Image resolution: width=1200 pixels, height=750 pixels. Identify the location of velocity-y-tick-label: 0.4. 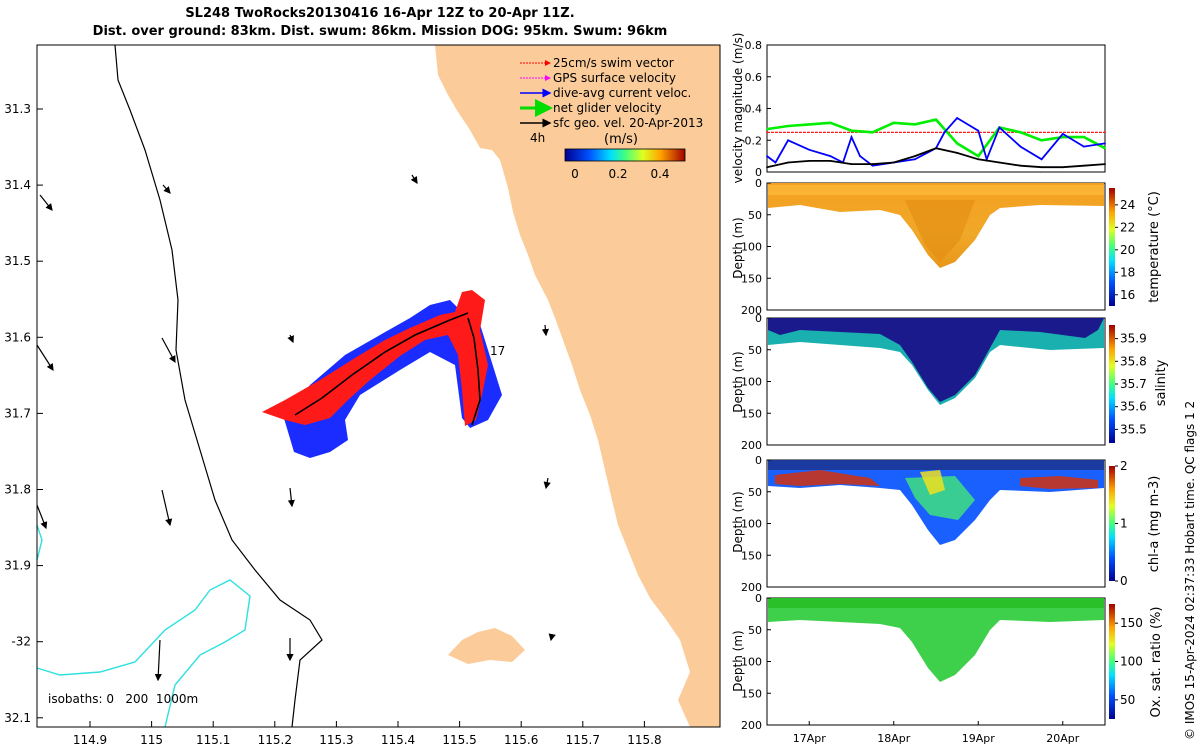
(754, 109).